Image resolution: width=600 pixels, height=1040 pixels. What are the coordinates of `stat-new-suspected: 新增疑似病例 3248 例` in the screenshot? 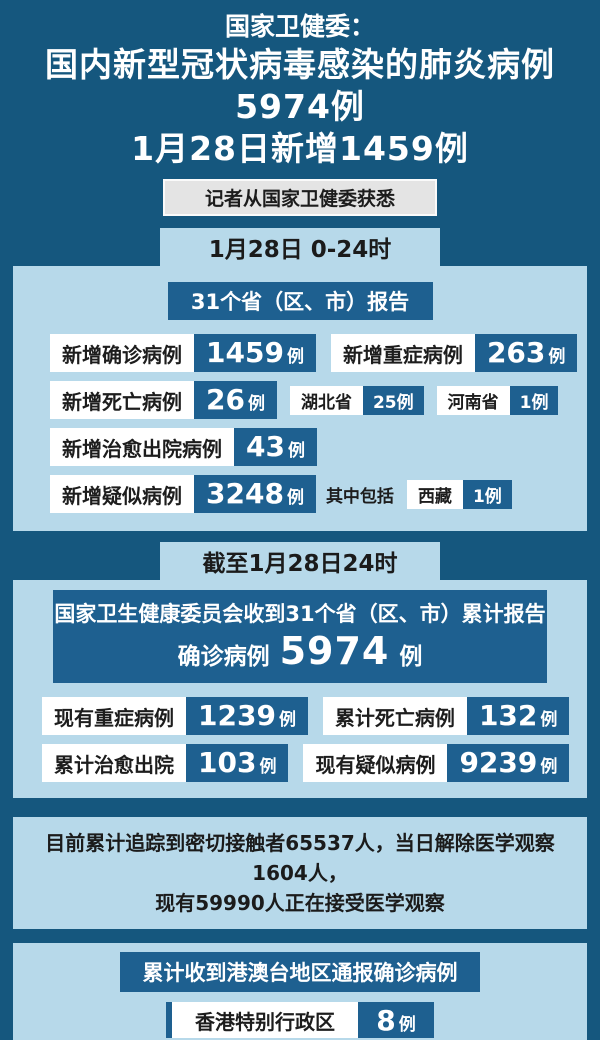 It's located at (183, 494).